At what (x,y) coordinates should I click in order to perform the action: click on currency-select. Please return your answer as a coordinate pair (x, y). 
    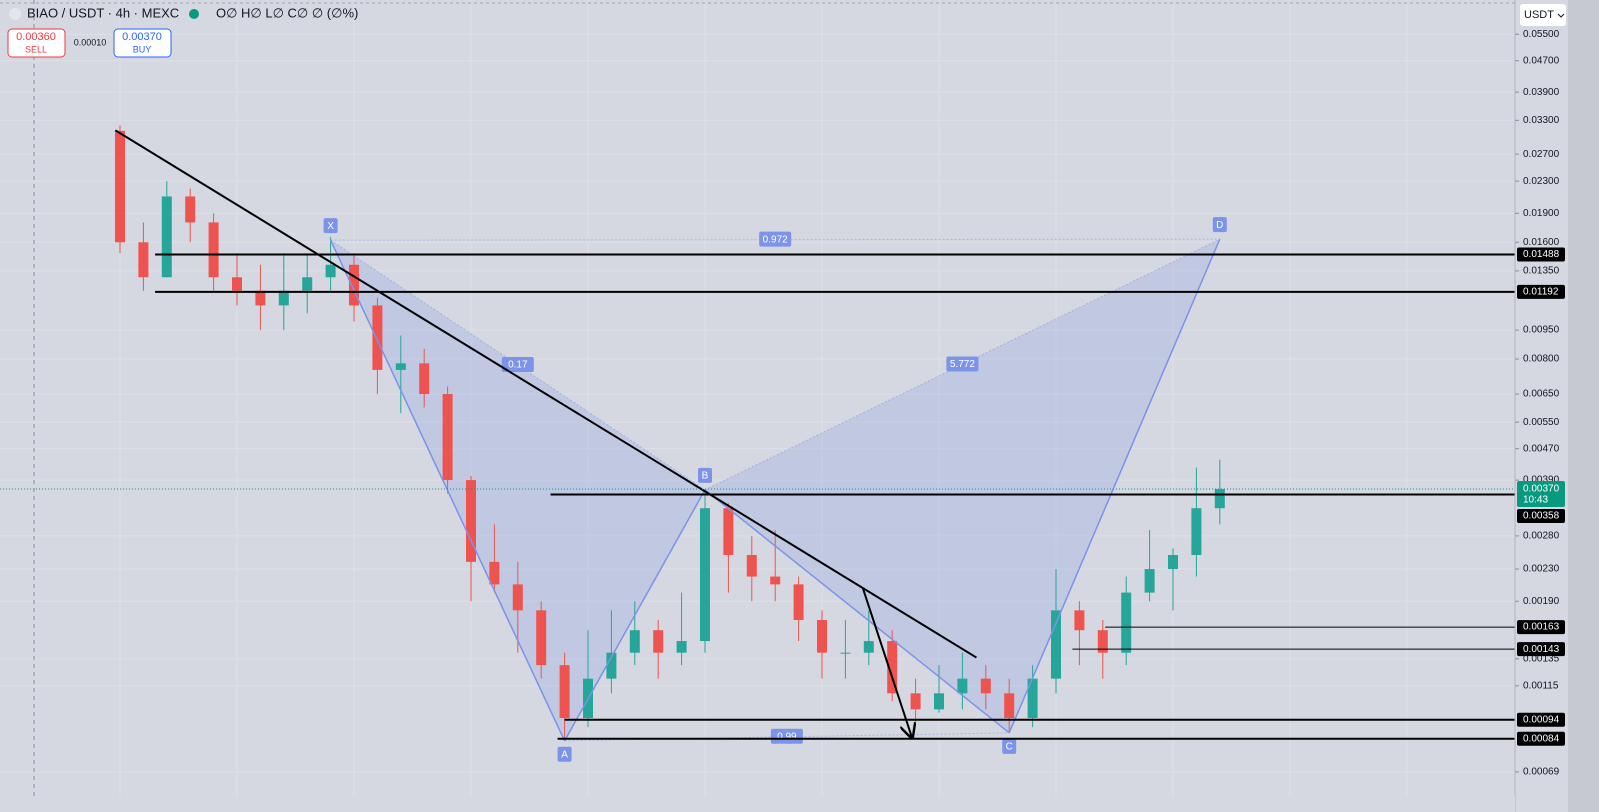
    Looking at the image, I should click on (1543, 15).